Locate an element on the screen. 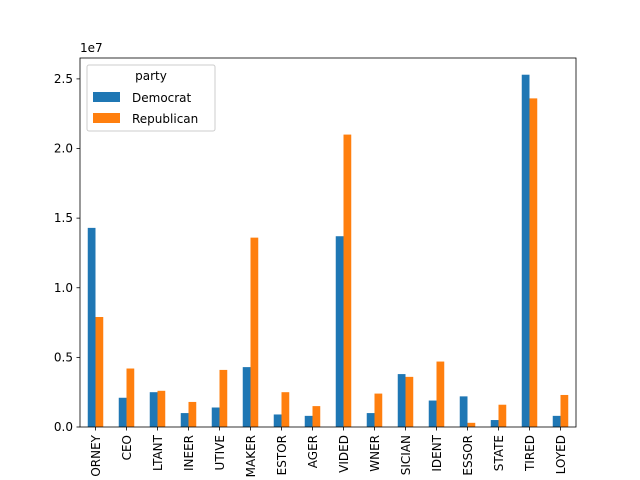 This screenshot has height=480, width=640. bar-republican-orney is located at coordinates (99, 372).